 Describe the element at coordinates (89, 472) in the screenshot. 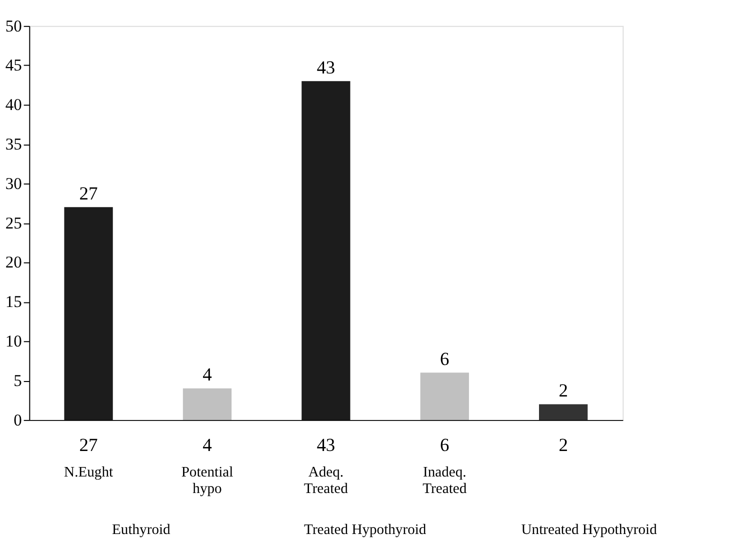

I see `x-tick-label: N.Eught` at that location.